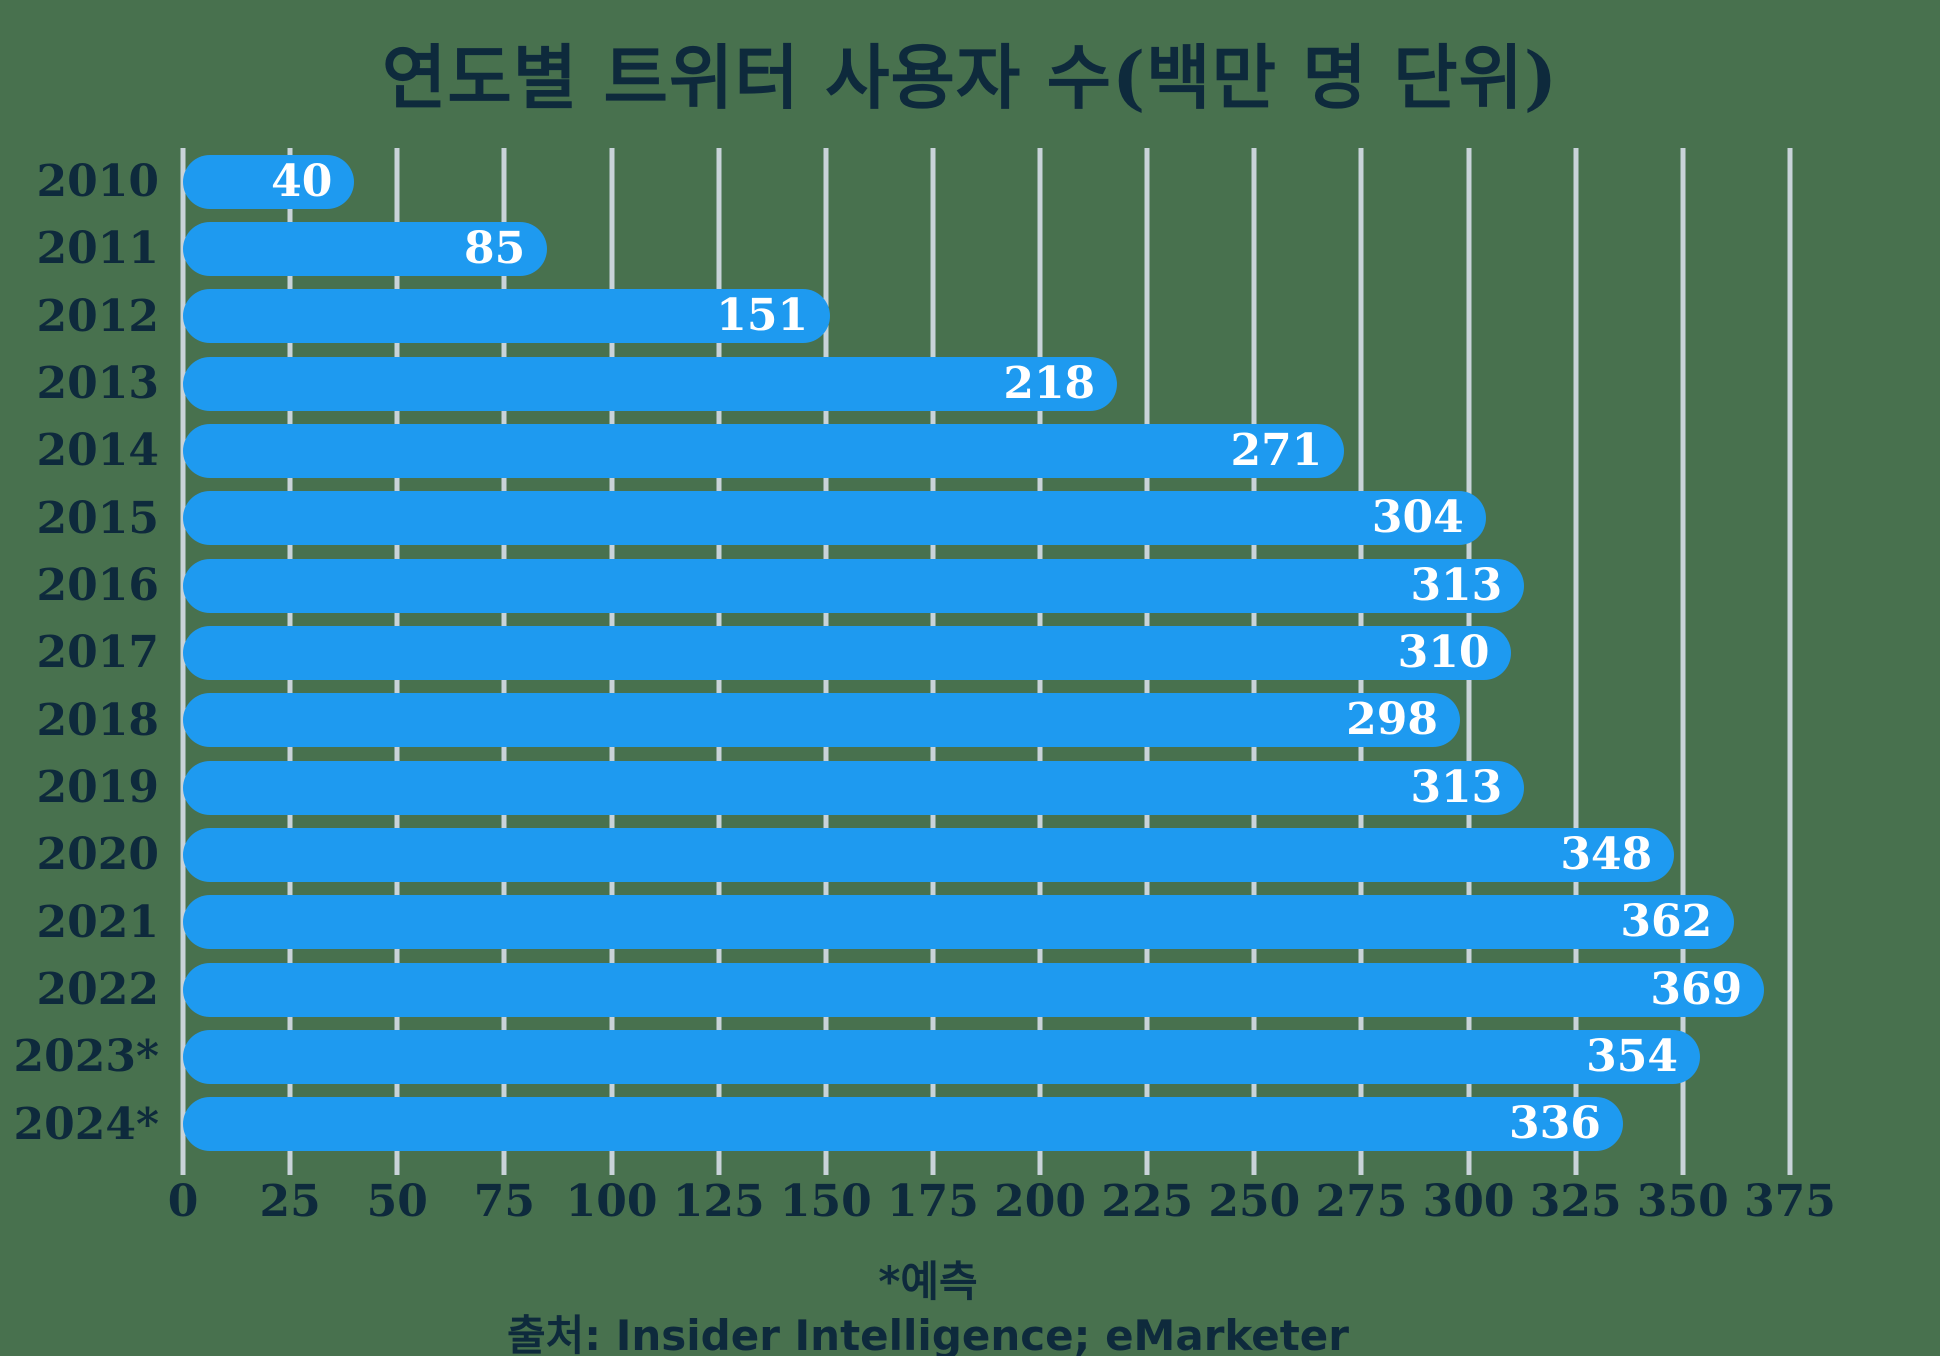  I want to click on table-row: 2018 298, so click(913, 720).